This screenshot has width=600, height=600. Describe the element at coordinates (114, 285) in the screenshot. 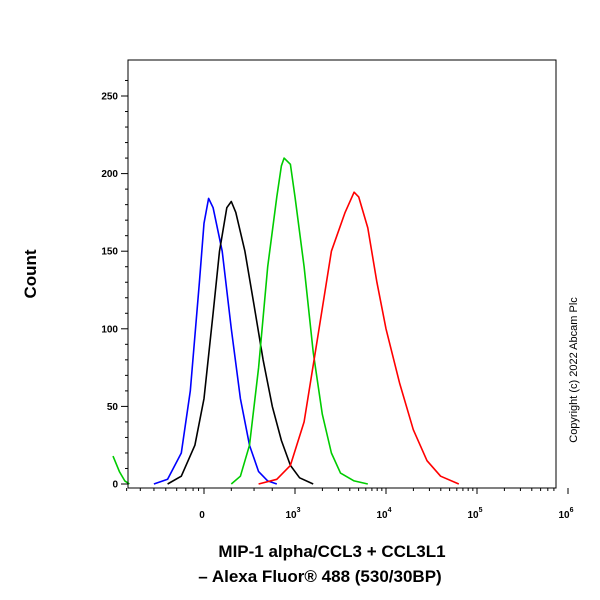

I see `y-axis: 0 50 100 150 200 250` at that location.